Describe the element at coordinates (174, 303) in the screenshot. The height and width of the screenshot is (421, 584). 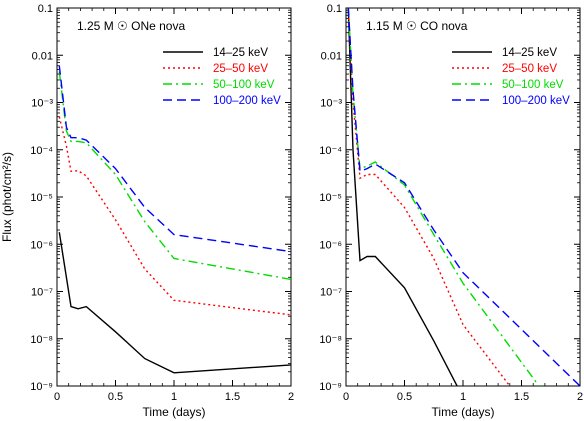
I see `series-line` at that location.